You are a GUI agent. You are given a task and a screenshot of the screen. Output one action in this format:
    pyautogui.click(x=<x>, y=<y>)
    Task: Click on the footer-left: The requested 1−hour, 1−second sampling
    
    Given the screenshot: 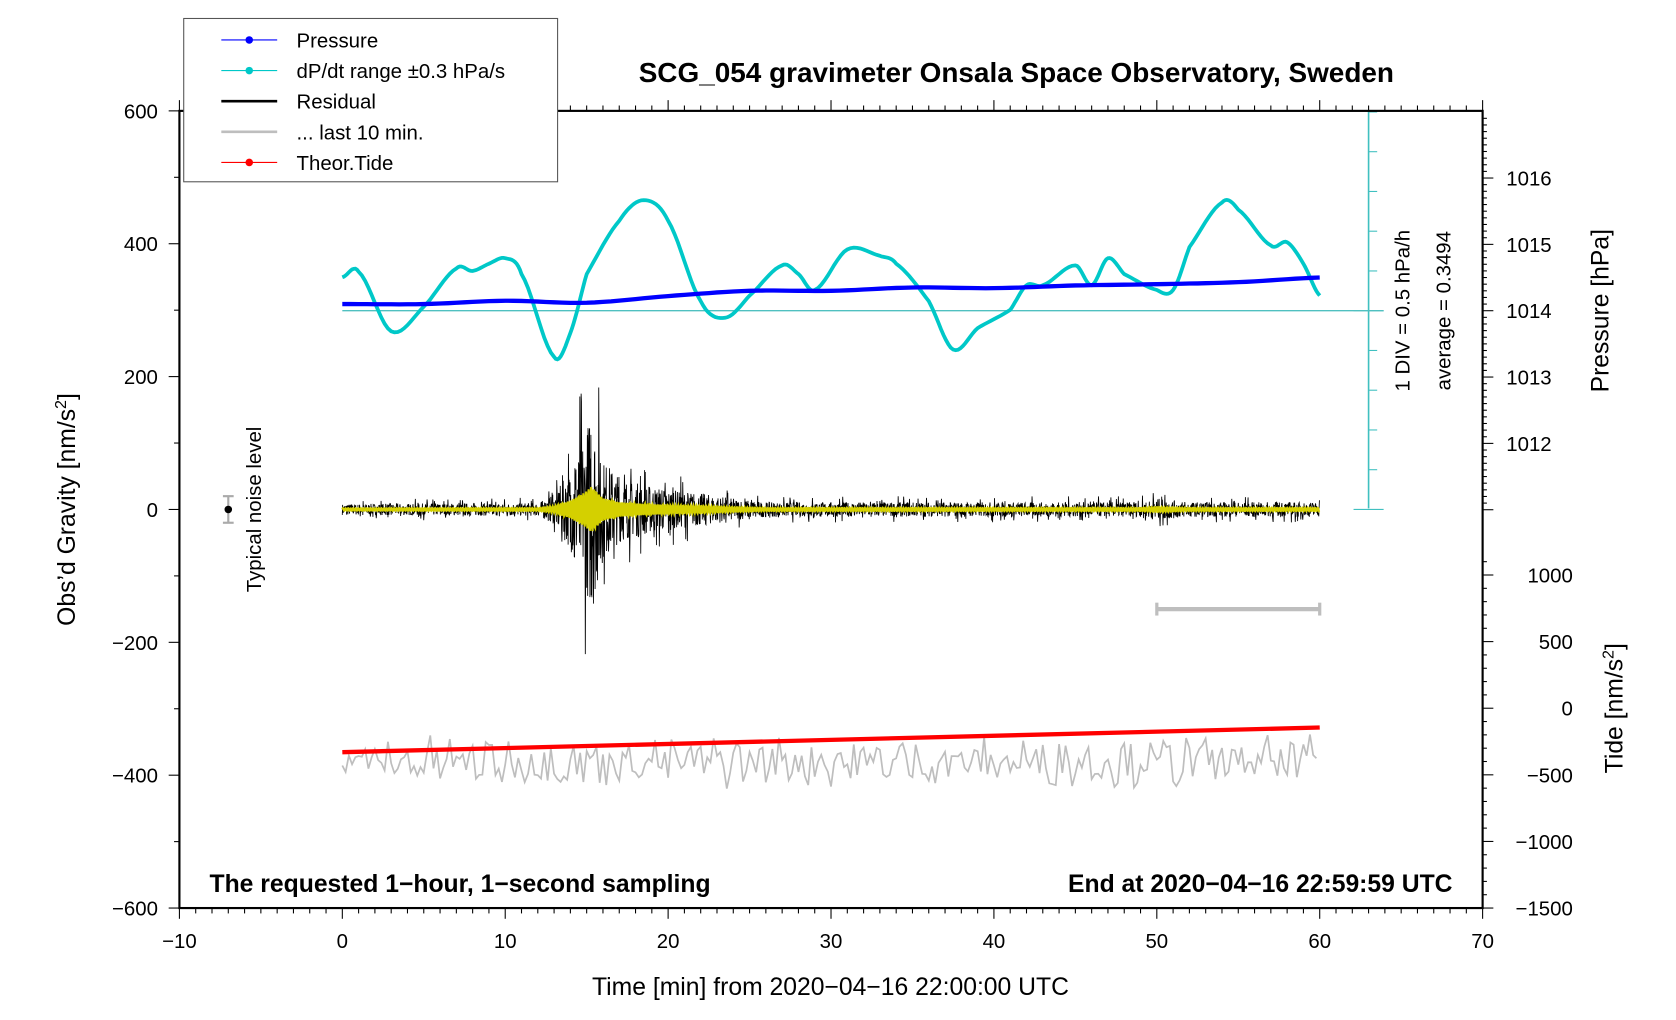 What is the action you would take?
    pyautogui.click(x=460, y=884)
    